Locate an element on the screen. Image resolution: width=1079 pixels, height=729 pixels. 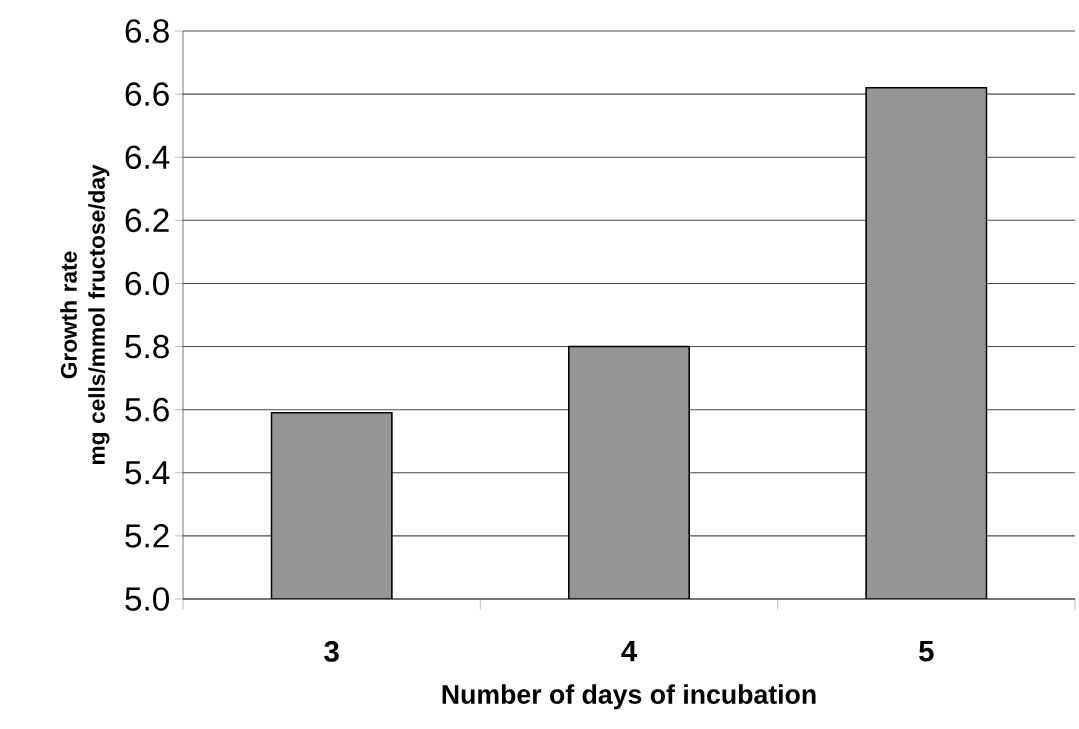
y-tick-label: 5.8 is located at coordinates (147, 346).